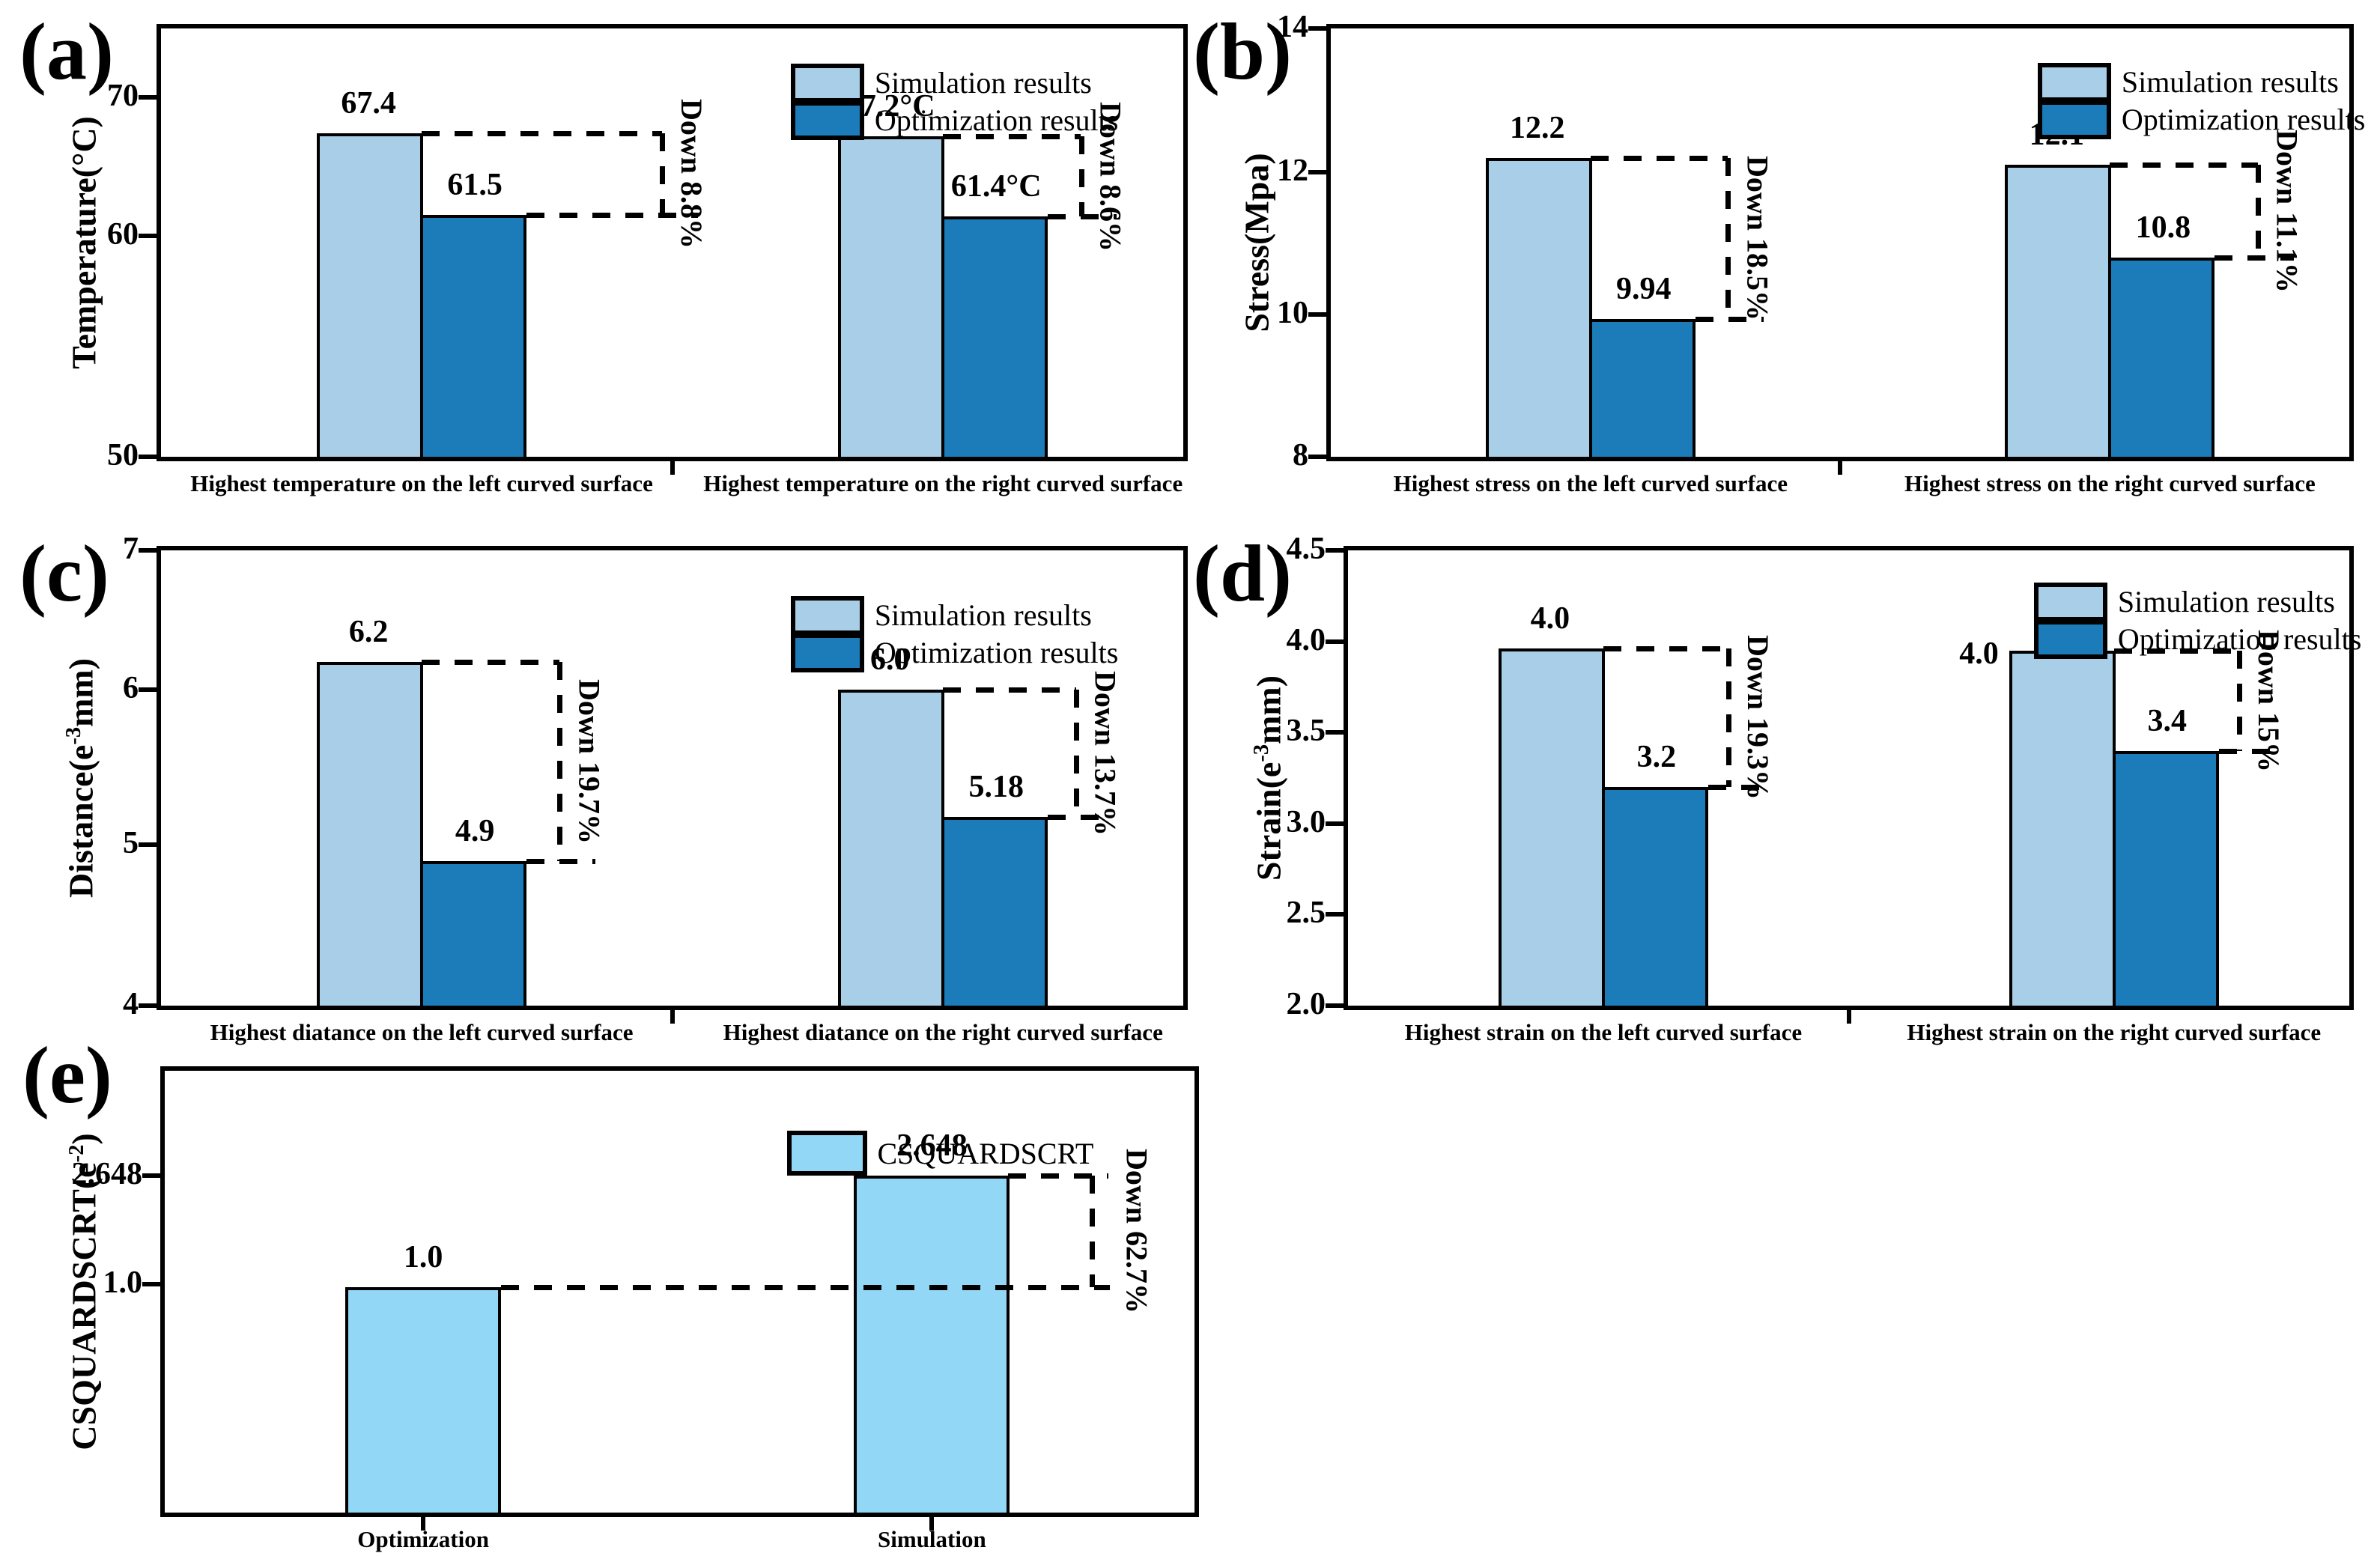 Image resolution: width=2380 pixels, height=1556 pixels. I want to click on plot-box-e, so click(679, 1291).